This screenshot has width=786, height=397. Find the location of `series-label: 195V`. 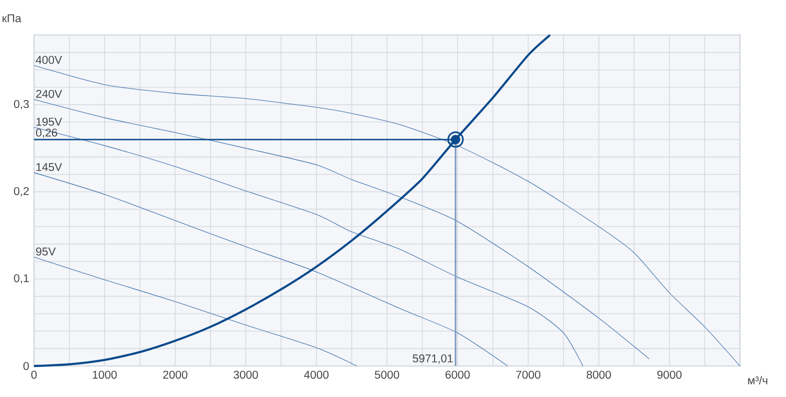

series-label: 195V is located at coordinates (49, 122).